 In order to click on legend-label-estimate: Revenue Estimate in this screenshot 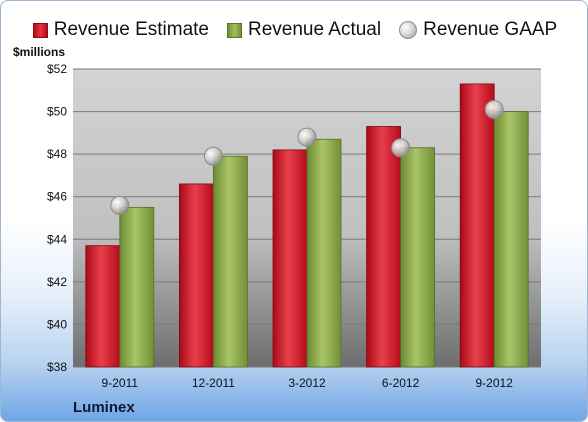, I will do `click(131, 29)`.